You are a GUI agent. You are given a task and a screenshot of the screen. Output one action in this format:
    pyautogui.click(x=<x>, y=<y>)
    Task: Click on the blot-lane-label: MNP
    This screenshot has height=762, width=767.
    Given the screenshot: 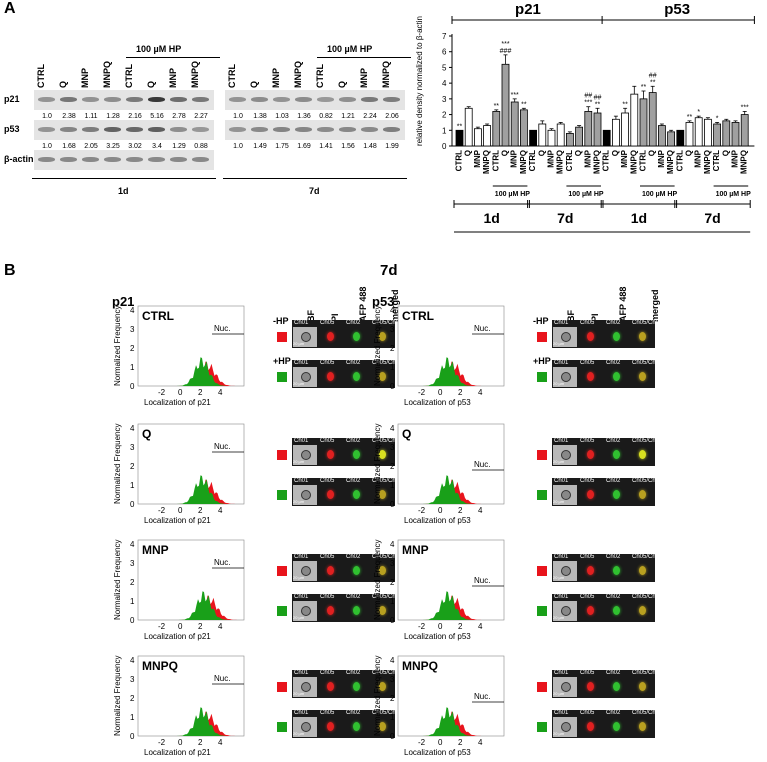 What is the action you would take?
    pyautogui.click(x=173, y=78)
    